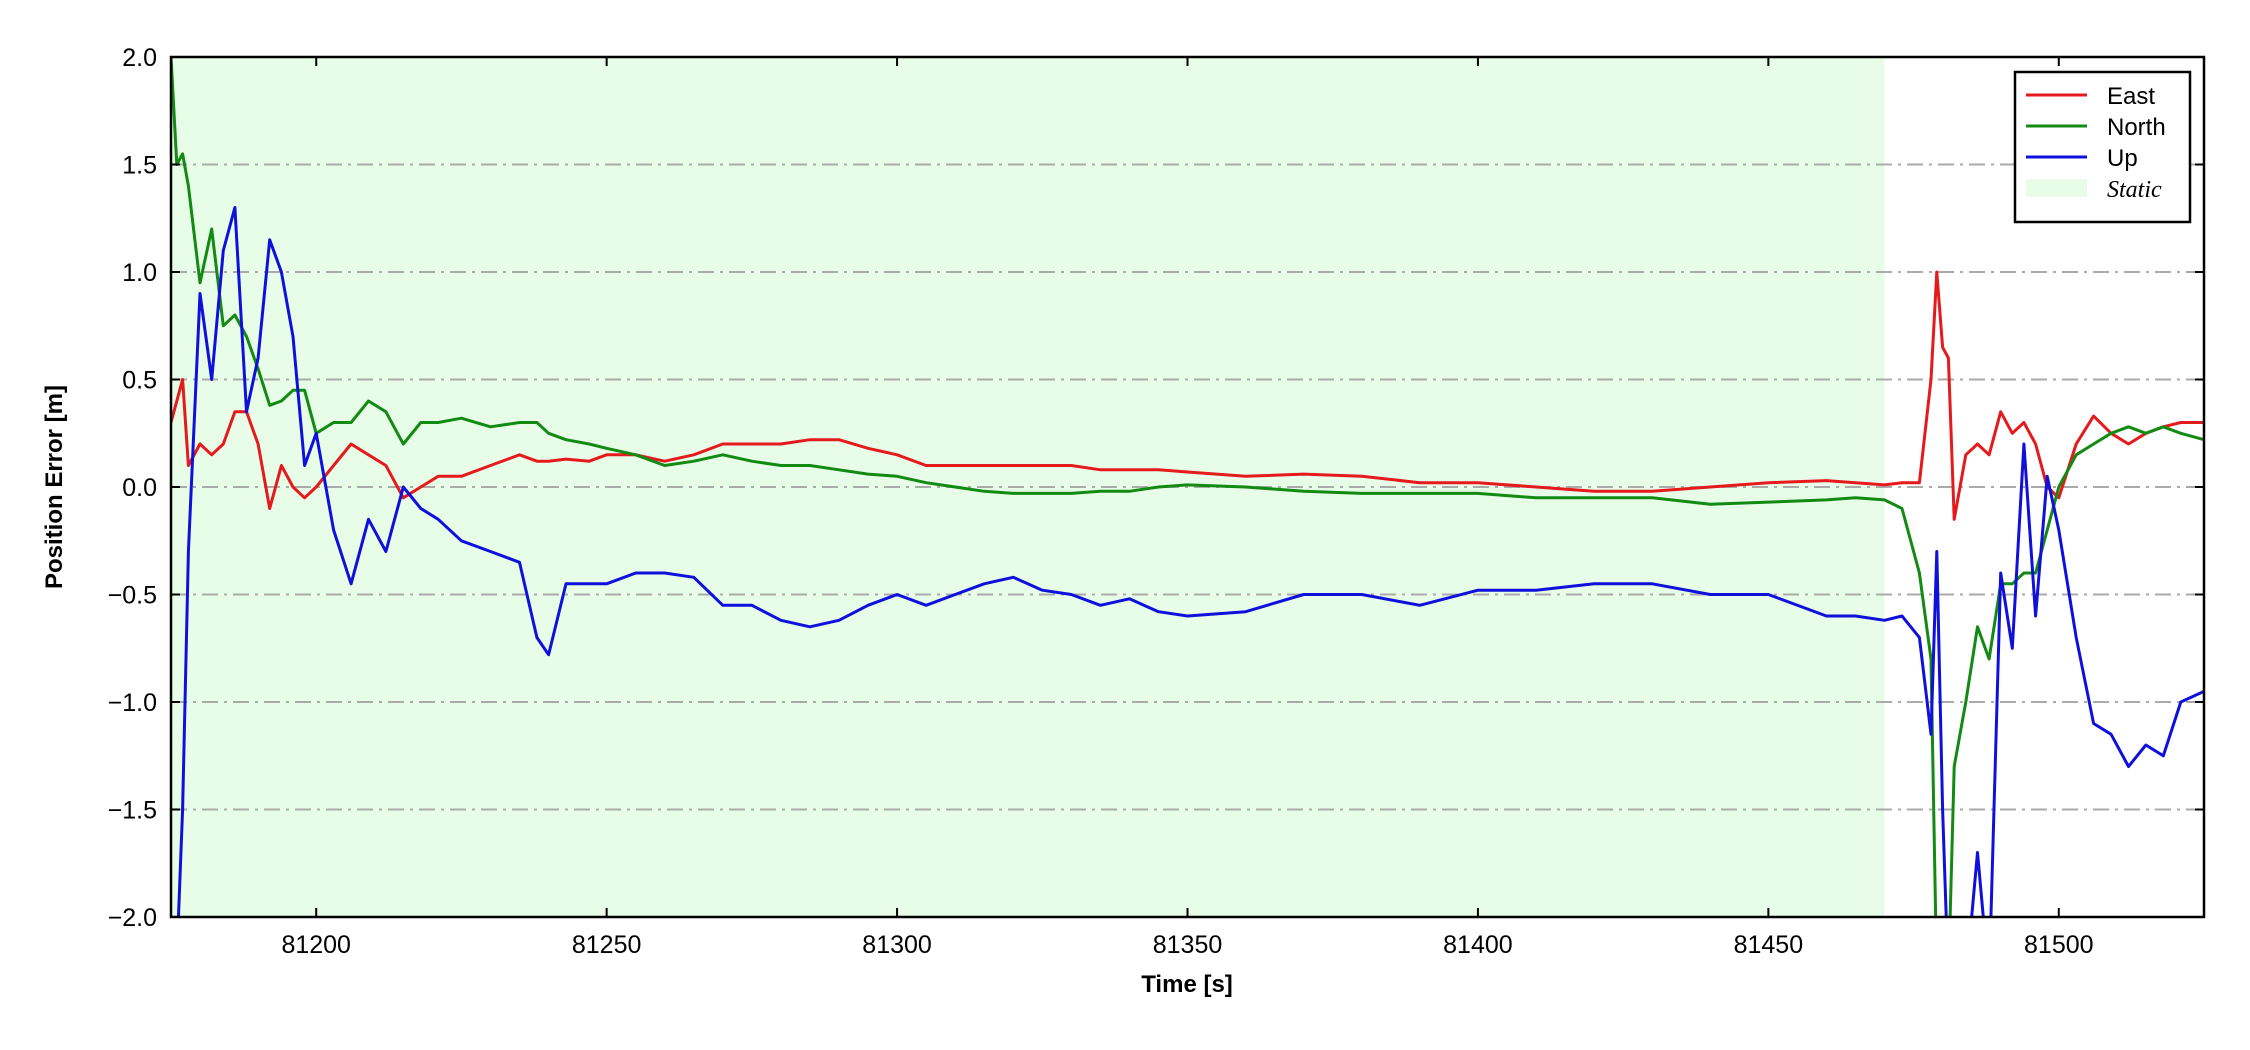 The height and width of the screenshot is (1050, 2250). Describe the element at coordinates (2102, 147) in the screenshot. I see `legend: East North Up Static` at that location.